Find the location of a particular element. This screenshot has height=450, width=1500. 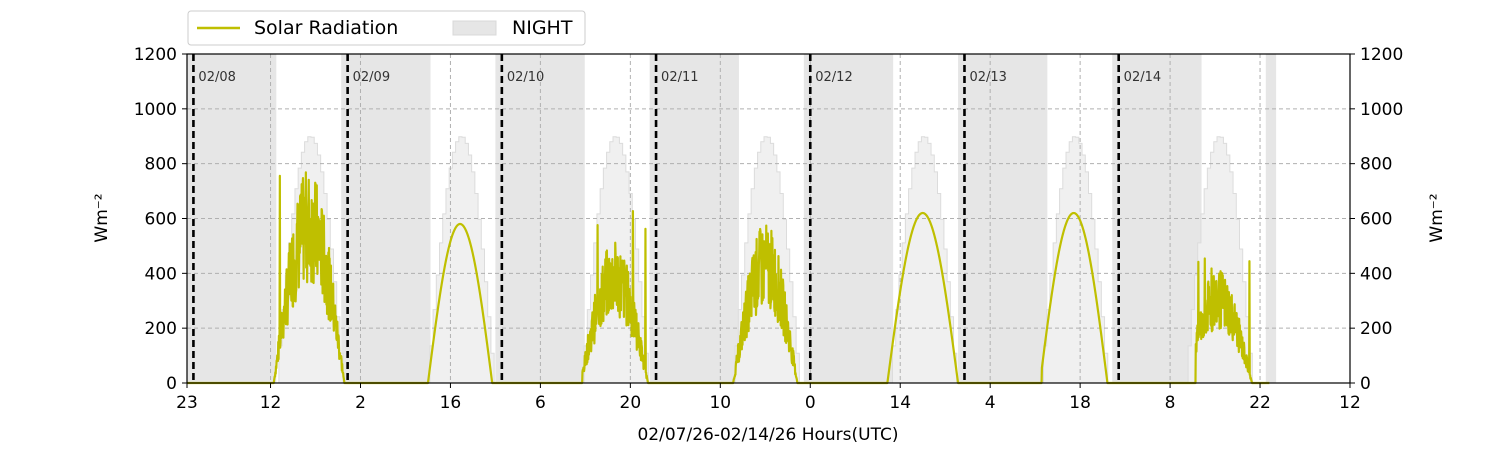

x-tick-label: 2 is located at coordinates (360, 403).